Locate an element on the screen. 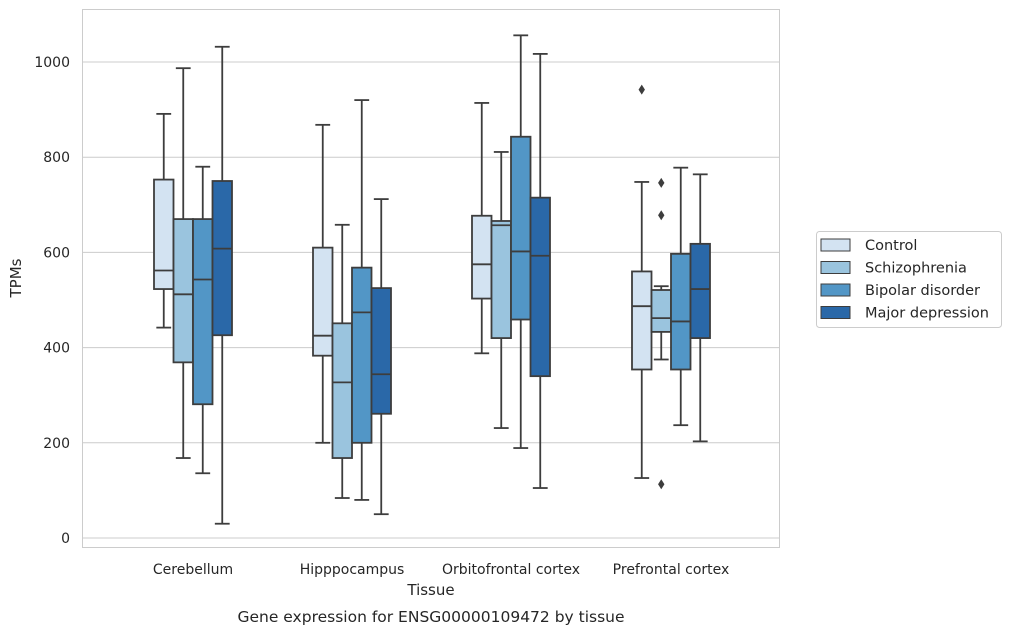  y-tick-label: 800 is located at coordinates (56, 158).